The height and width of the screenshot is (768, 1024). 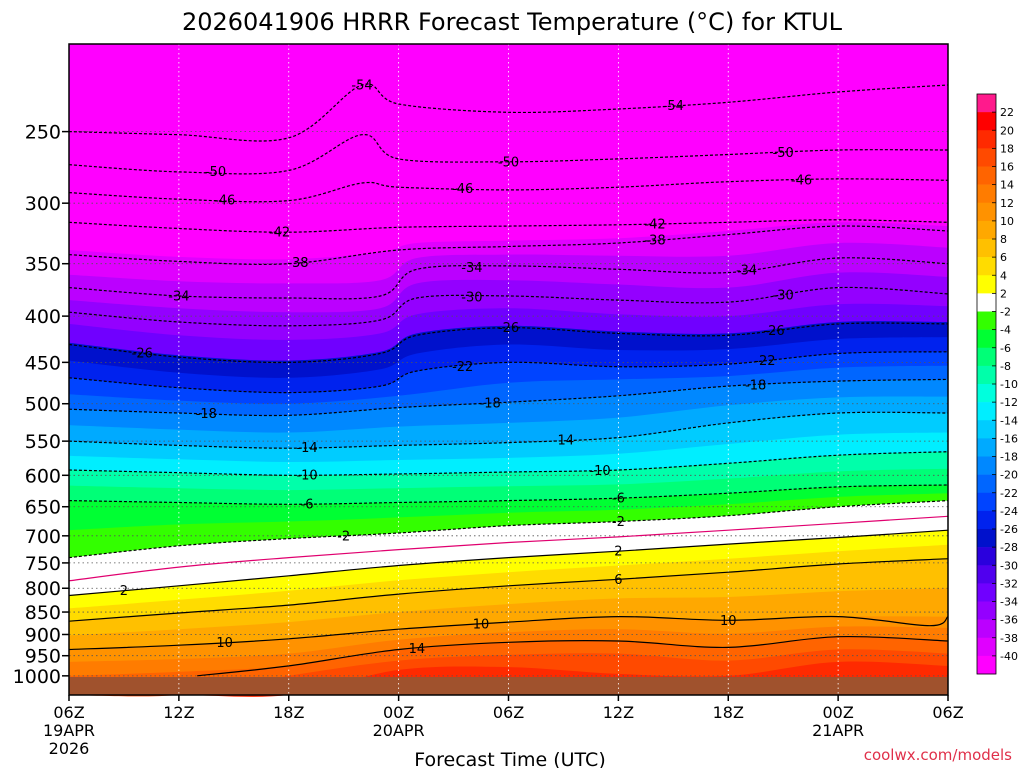 What do you see at coordinates (399, 730) in the screenshot?
I see `x-tick-date: 20APR` at bounding box center [399, 730].